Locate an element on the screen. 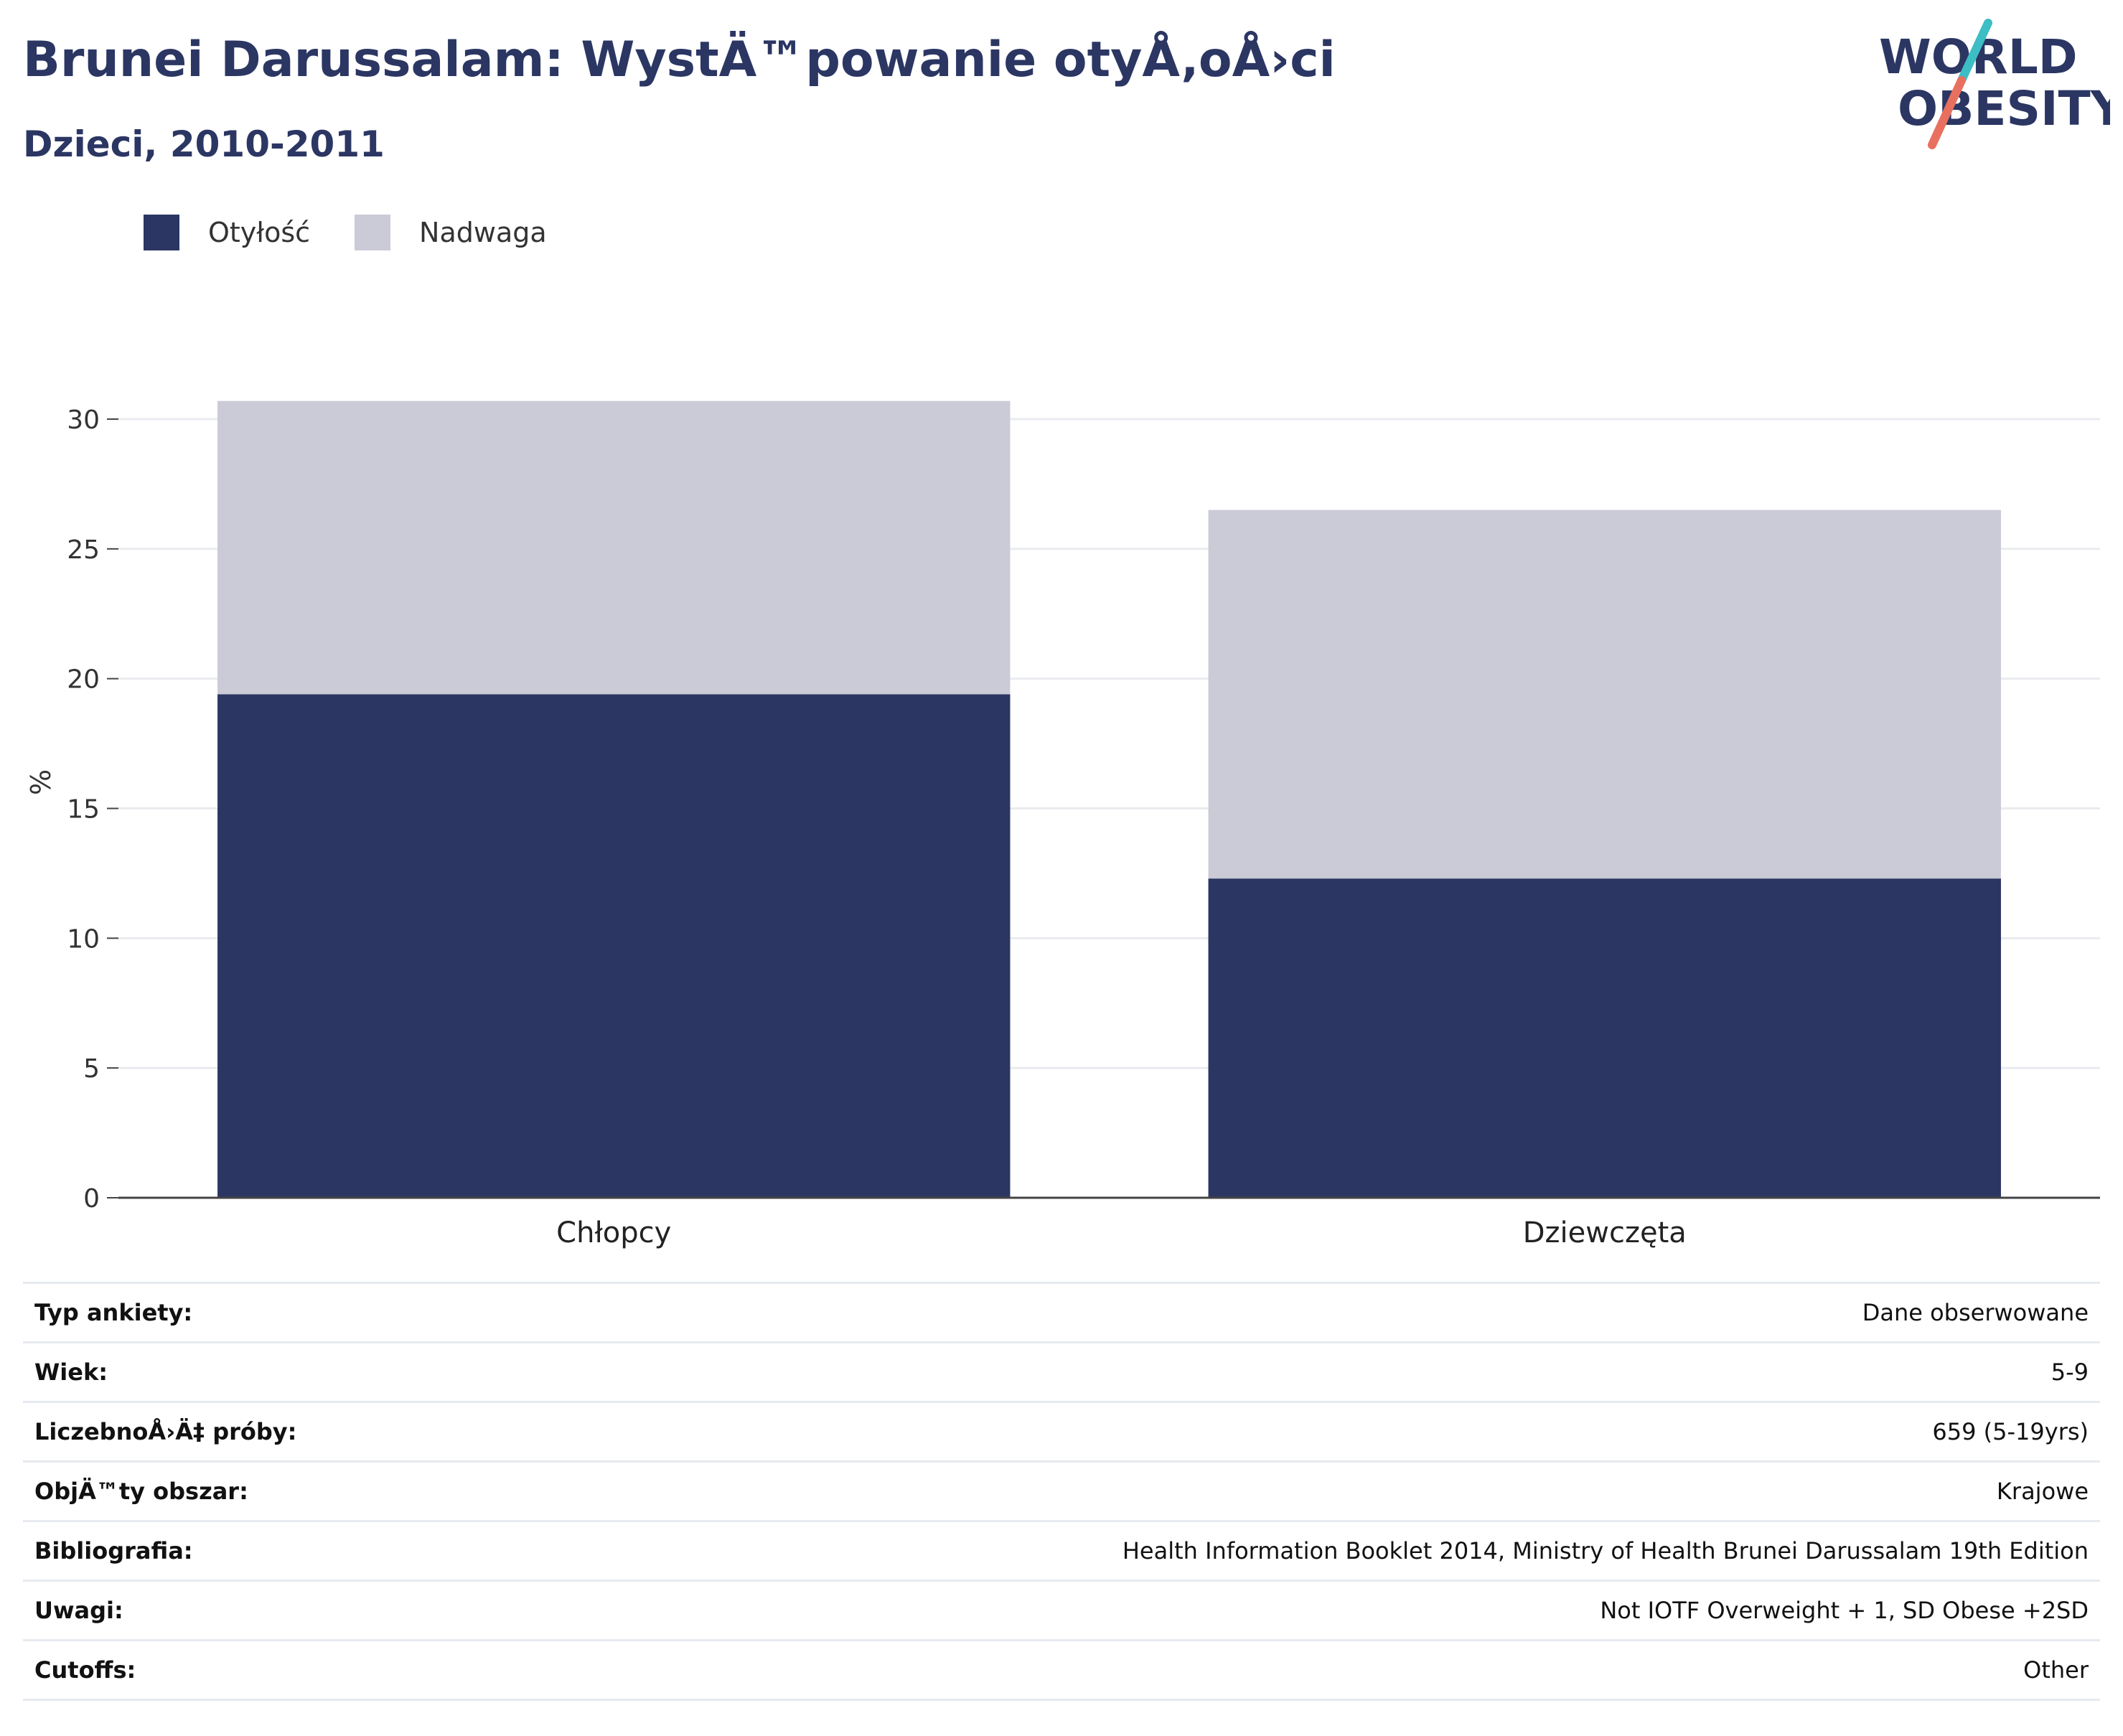  page-subtitle: Dzieci, 2010-2011 is located at coordinates (204, 144).